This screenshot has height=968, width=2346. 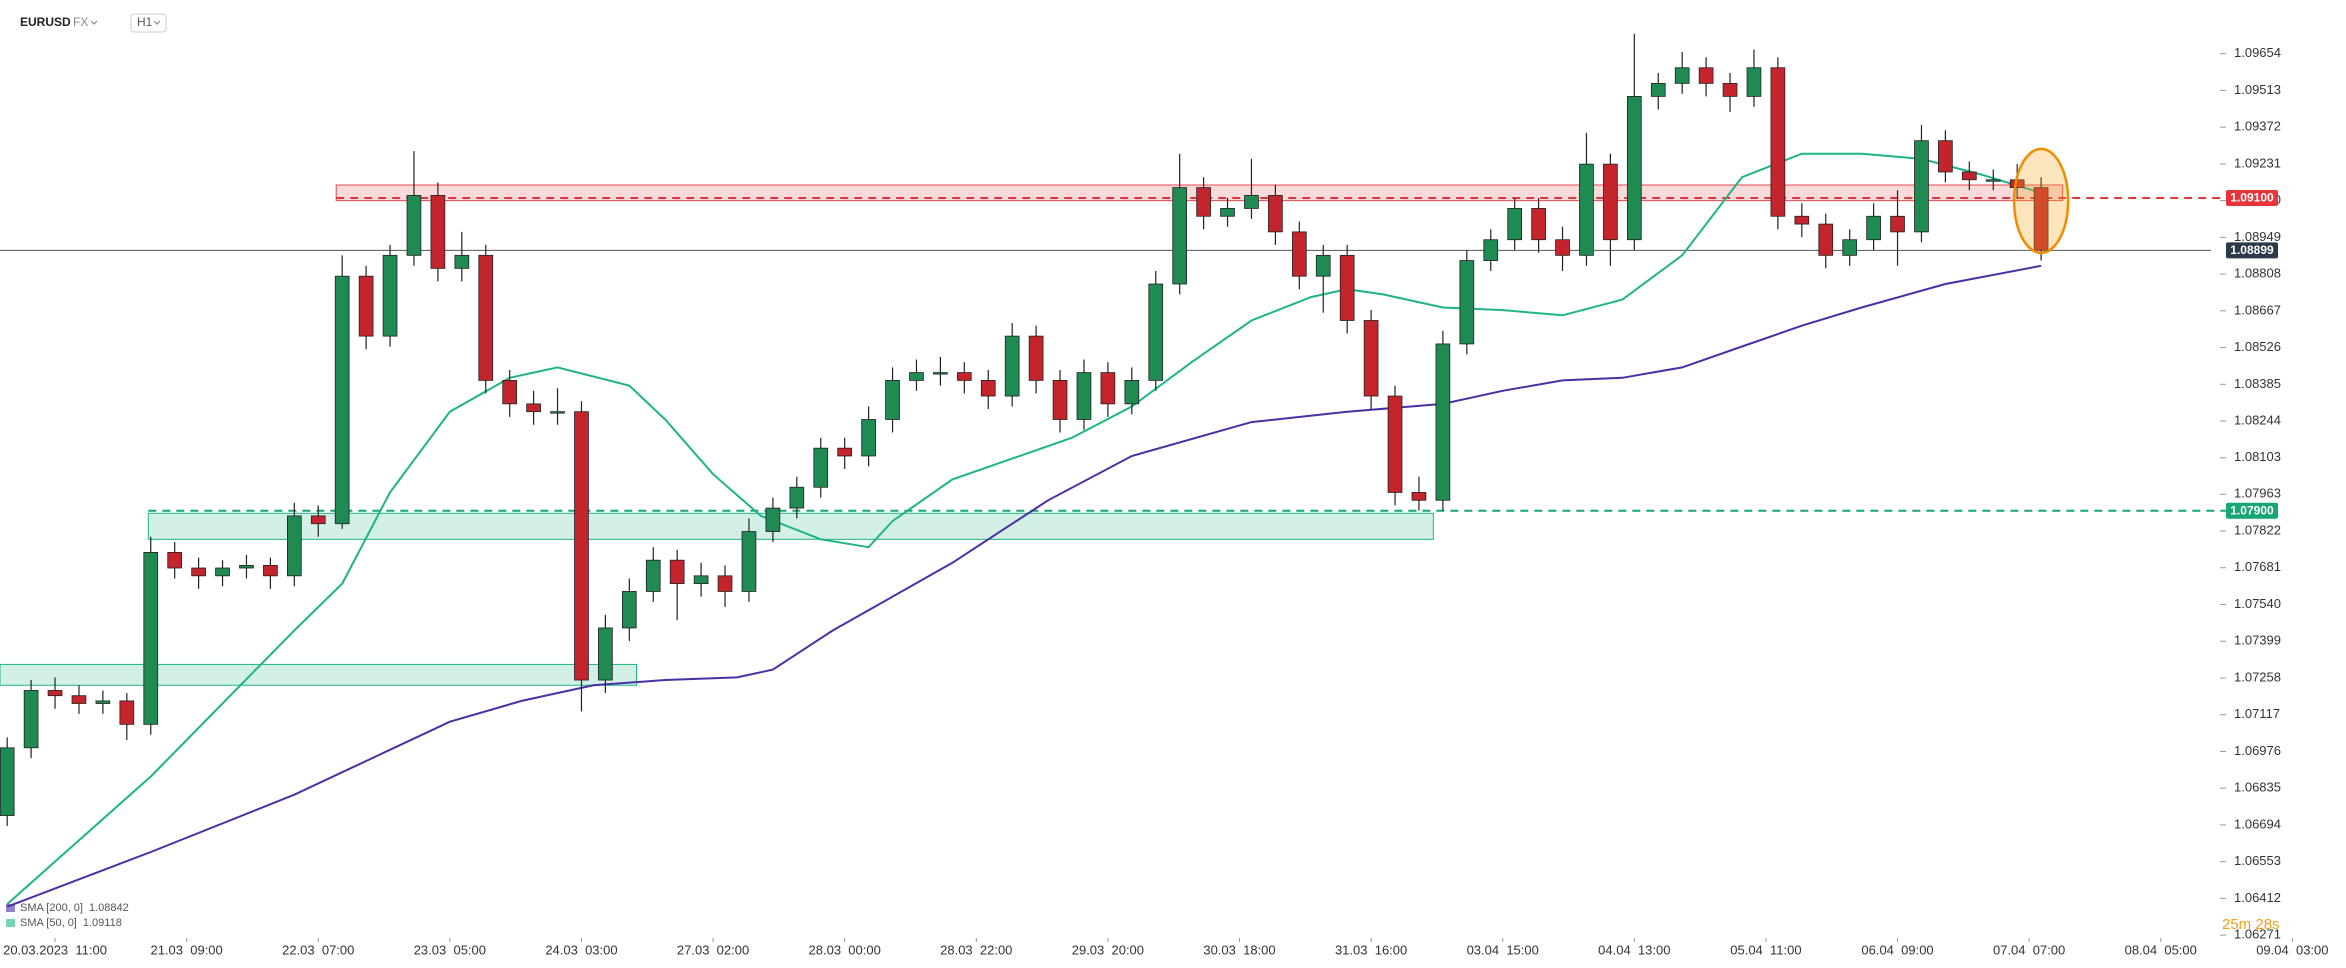 What do you see at coordinates (2257, 493) in the screenshot?
I see `y-tick-label: 1.07963` at bounding box center [2257, 493].